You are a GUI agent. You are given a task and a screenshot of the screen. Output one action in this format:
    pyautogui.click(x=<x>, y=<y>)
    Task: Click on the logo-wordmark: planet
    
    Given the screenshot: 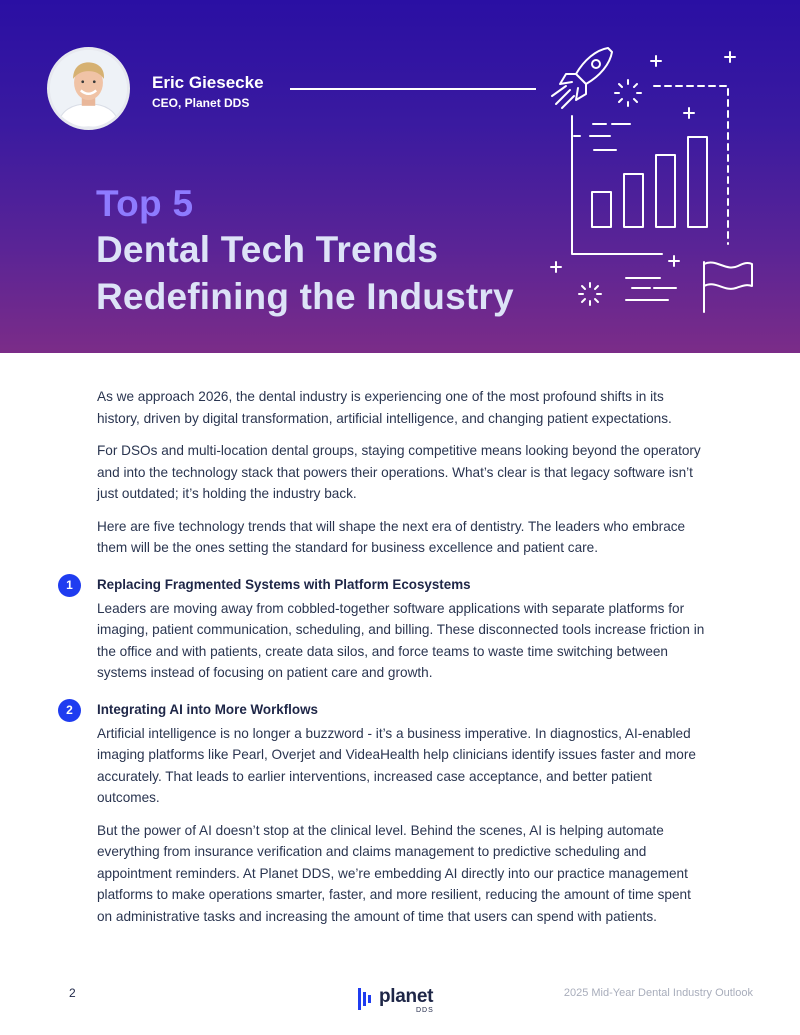 What is the action you would take?
    pyautogui.click(x=406, y=996)
    